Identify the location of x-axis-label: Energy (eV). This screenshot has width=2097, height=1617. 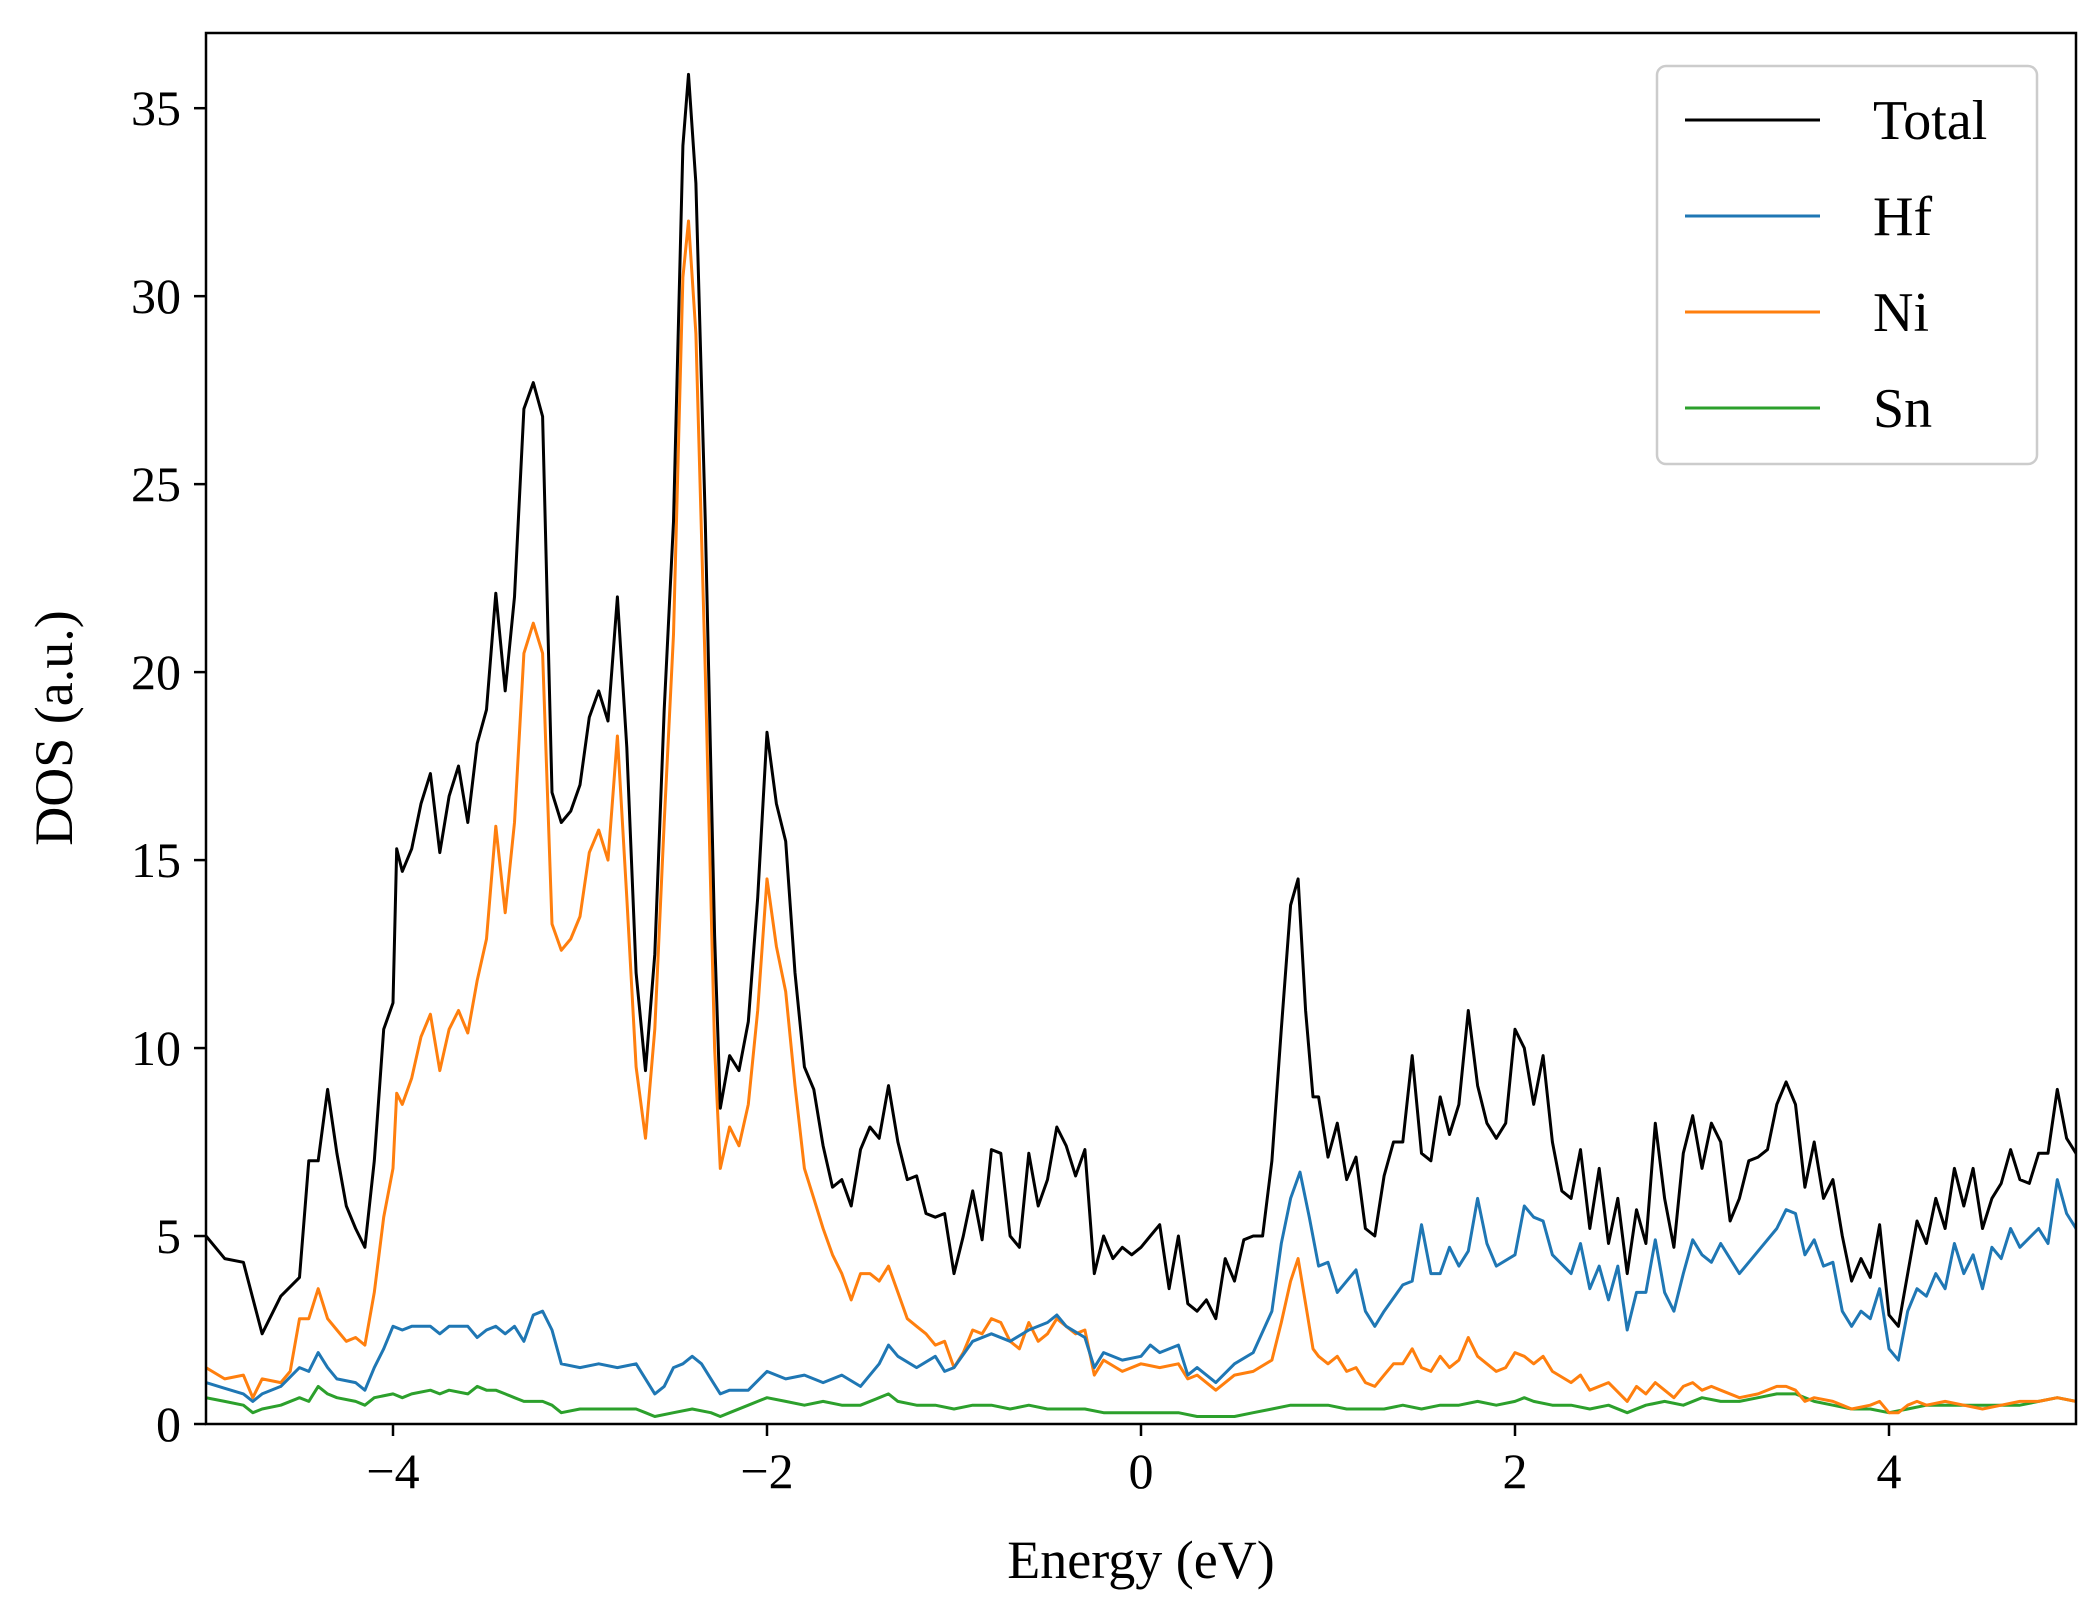
(1140, 1560).